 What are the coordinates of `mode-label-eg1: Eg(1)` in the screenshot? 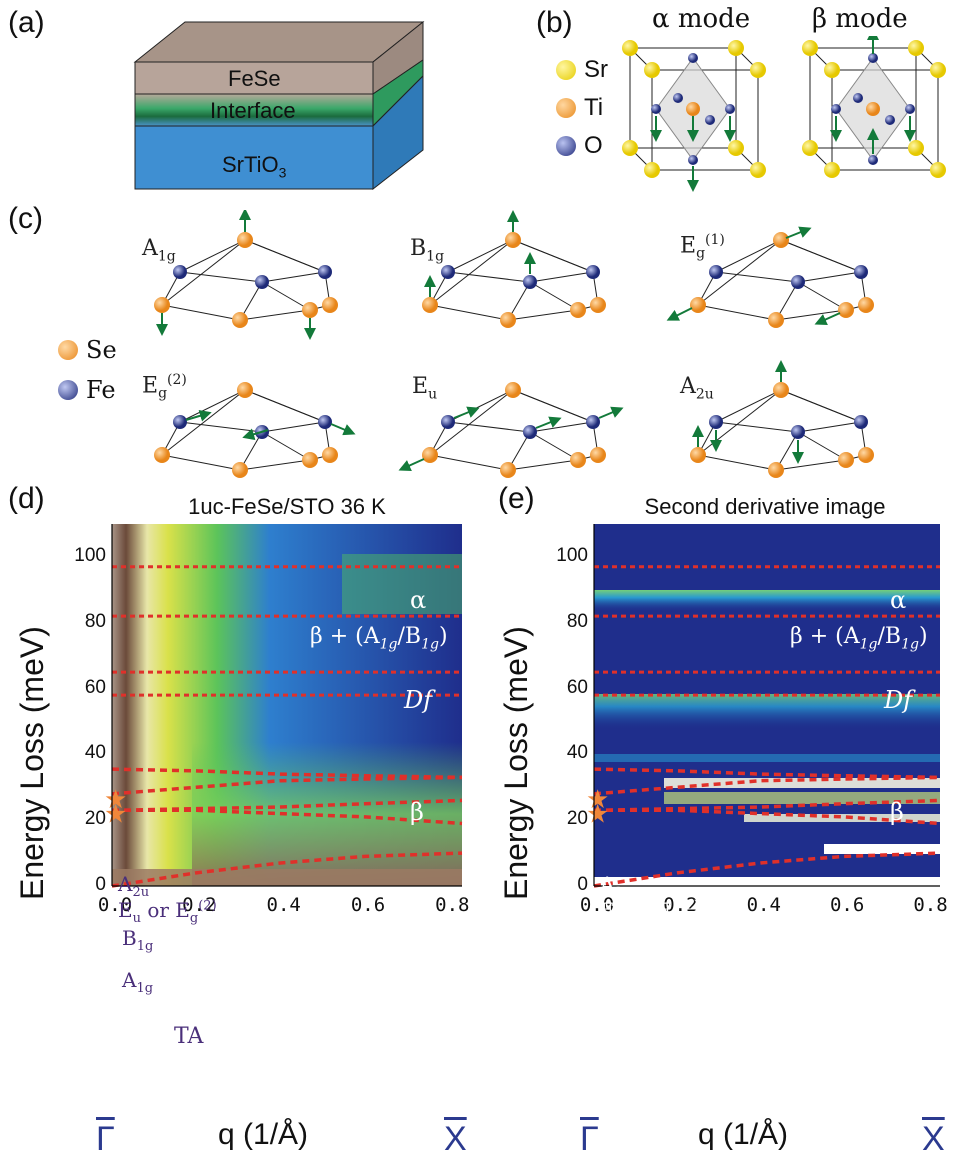 It's located at (702, 247).